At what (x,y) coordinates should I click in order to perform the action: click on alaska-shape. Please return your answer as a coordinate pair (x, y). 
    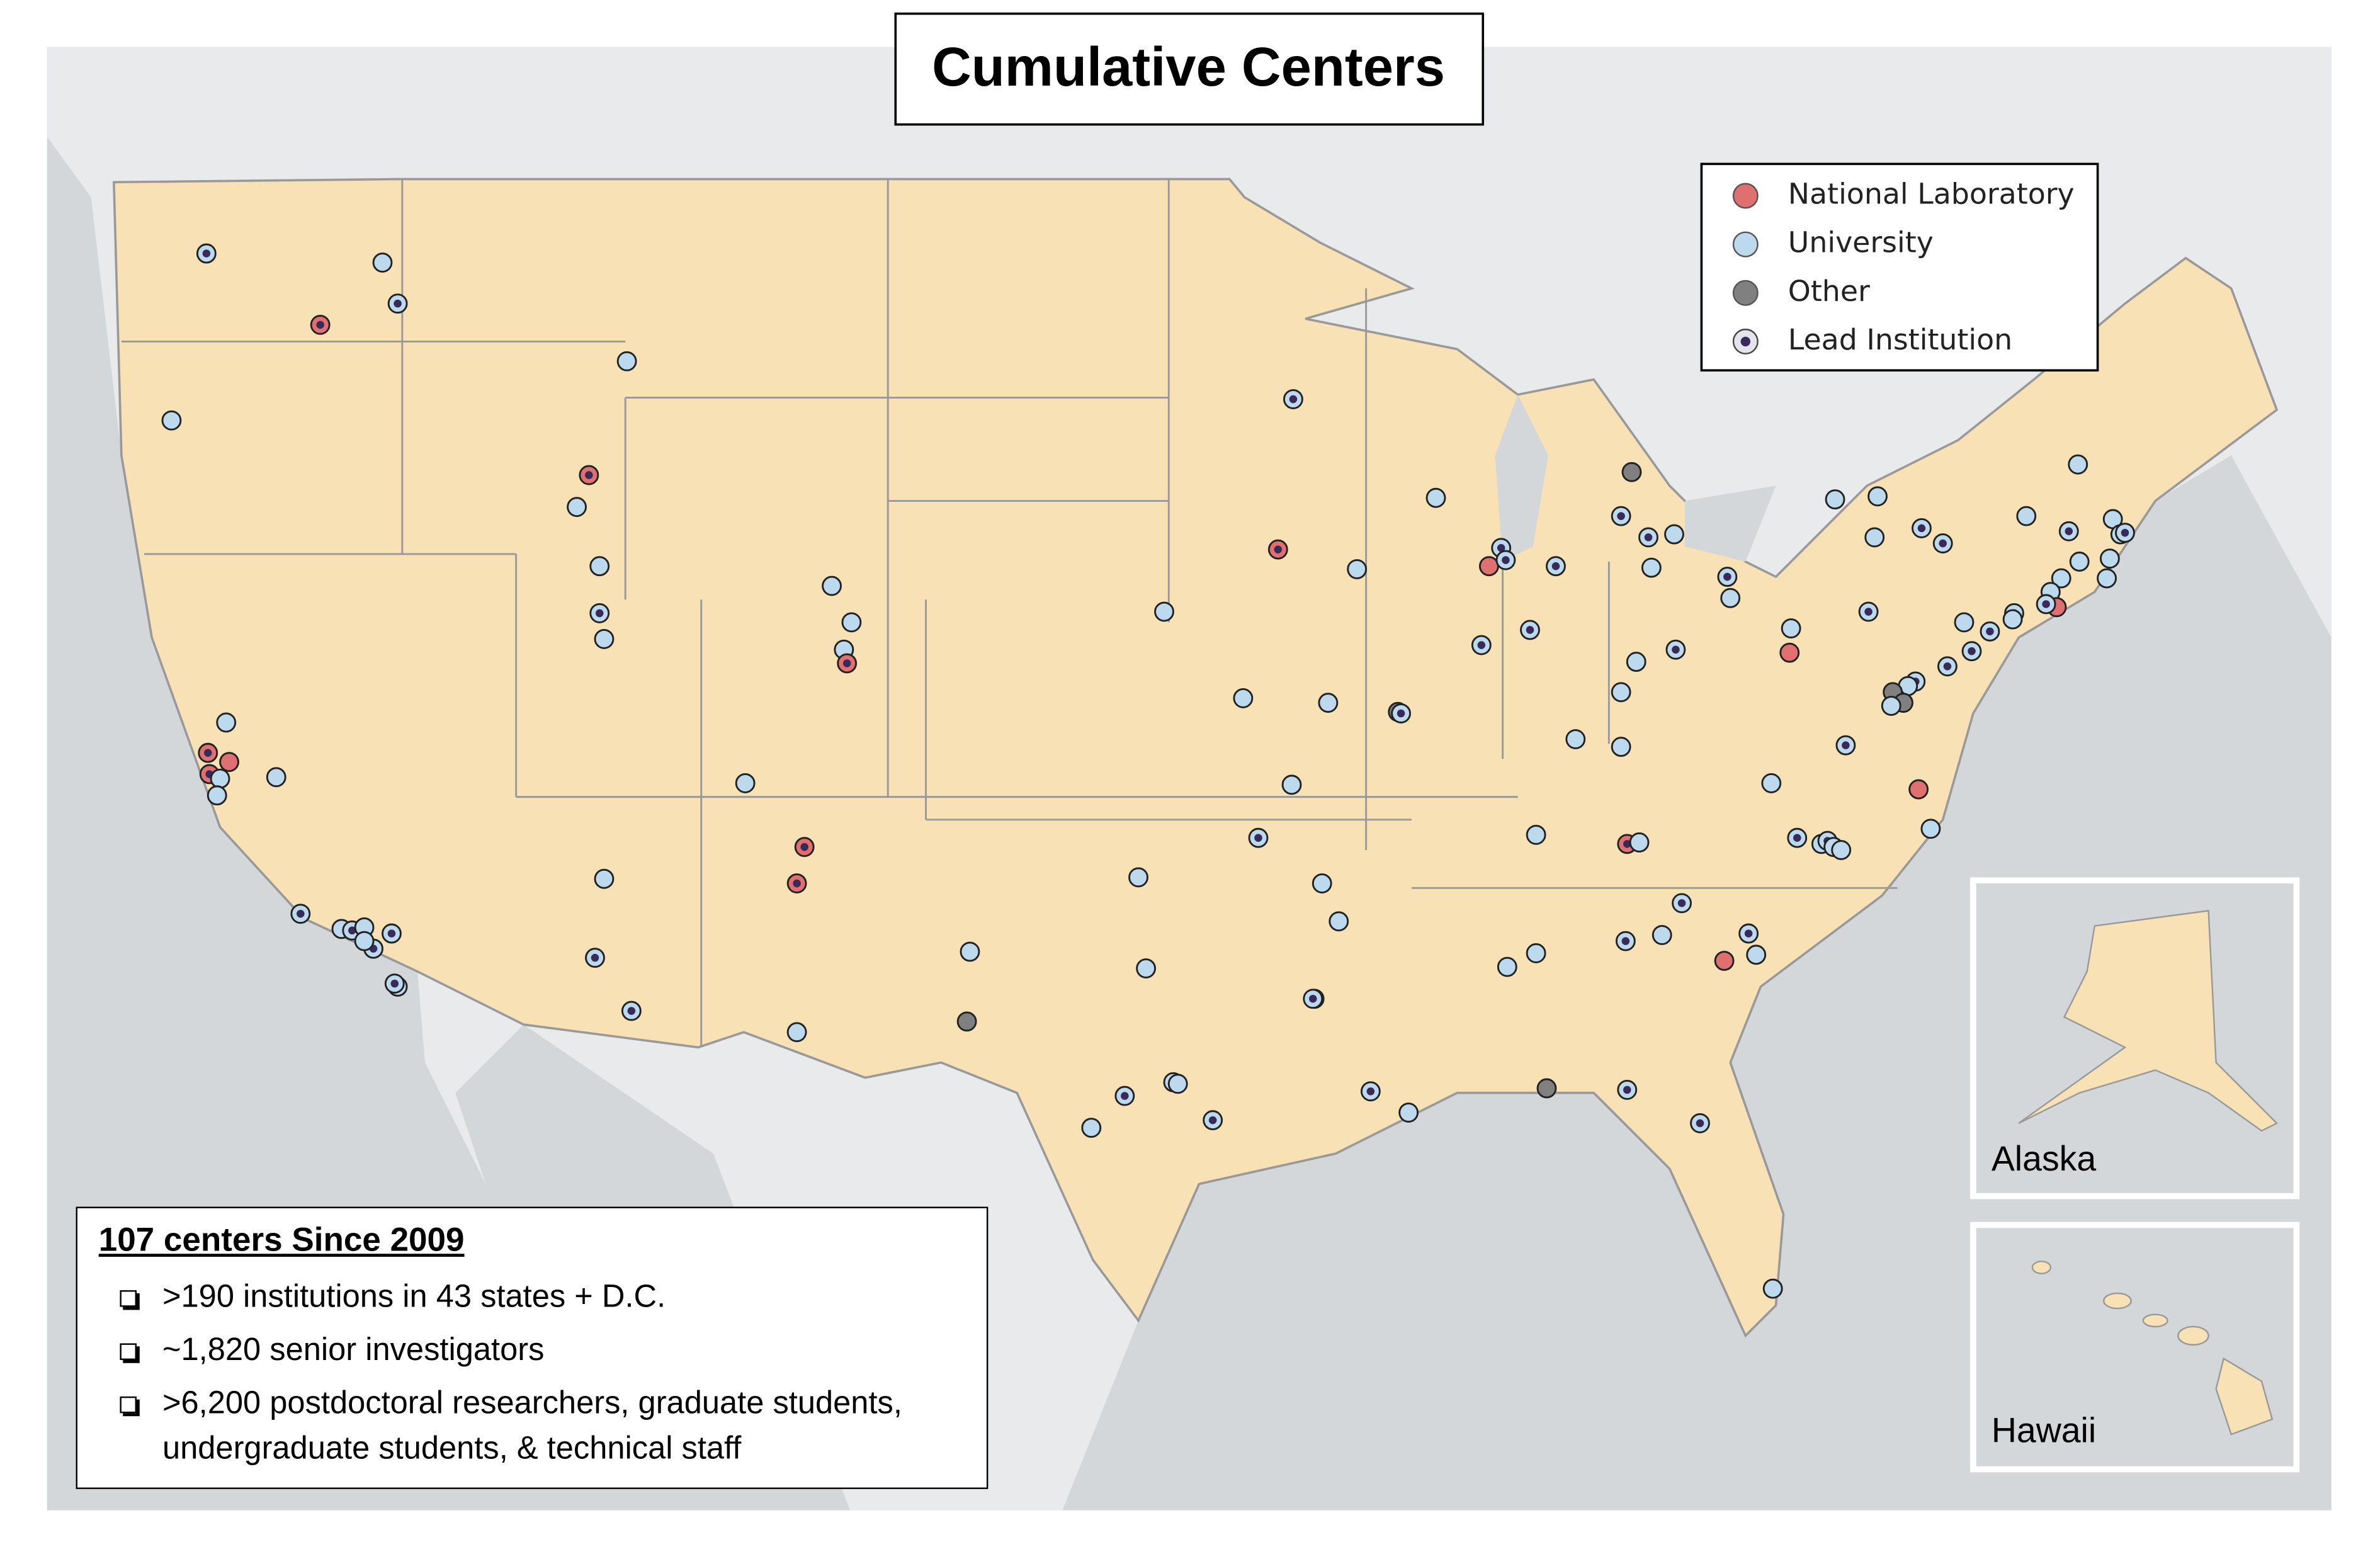
    Looking at the image, I should click on (2148, 1021).